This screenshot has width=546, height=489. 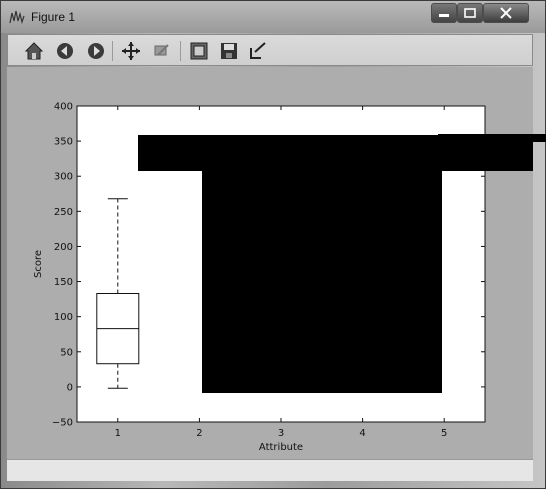 I want to click on y-tick-label: 200, so click(x=63, y=247).